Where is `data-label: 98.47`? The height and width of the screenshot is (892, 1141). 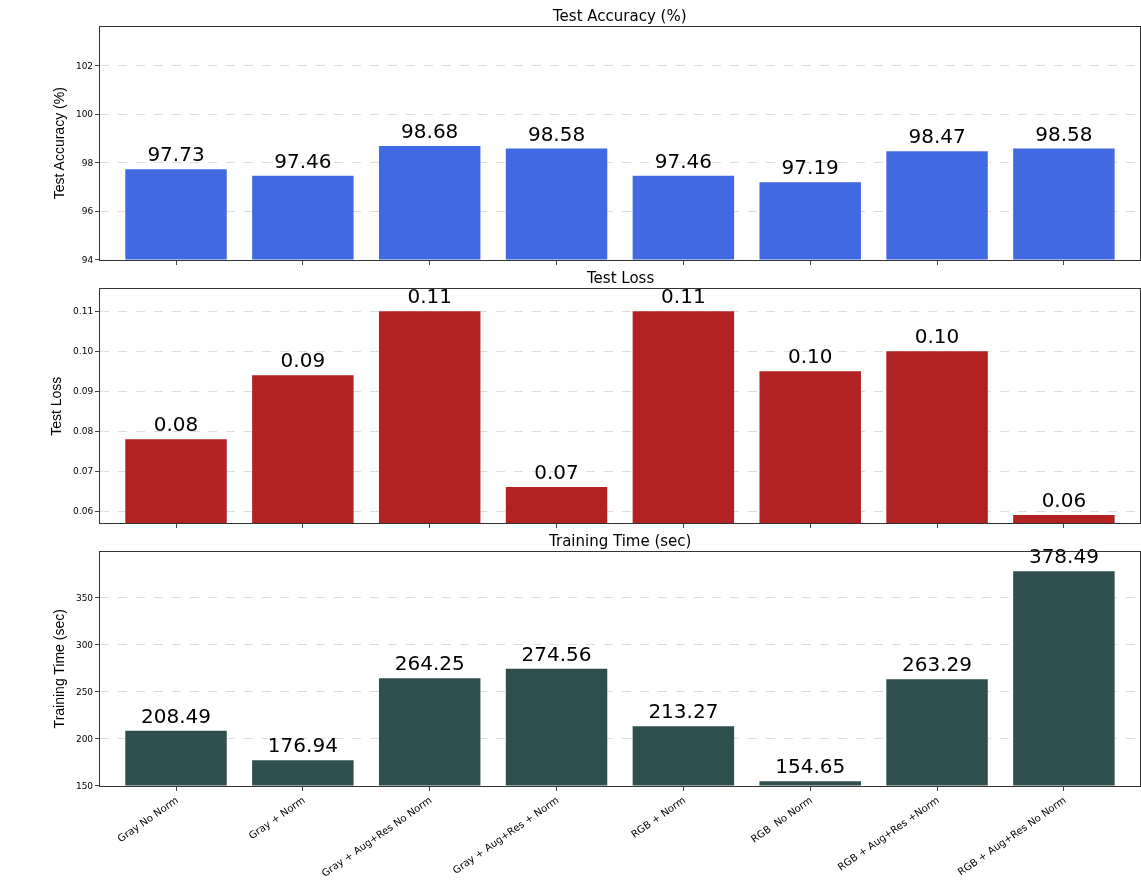
data-label: 98.47 is located at coordinates (937, 136).